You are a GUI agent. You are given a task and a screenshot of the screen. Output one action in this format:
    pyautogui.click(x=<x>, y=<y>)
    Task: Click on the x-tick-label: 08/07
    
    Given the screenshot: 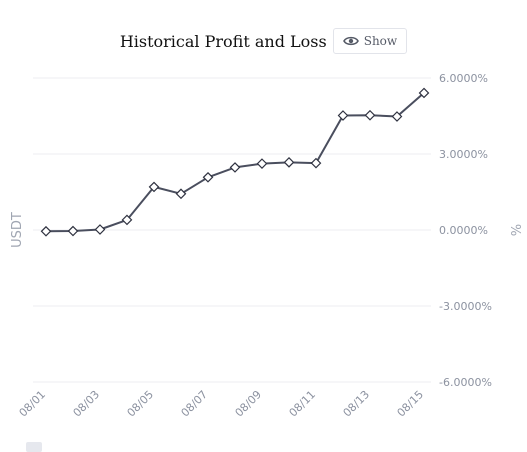 What is the action you would take?
    pyautogui.click(x=195, y=404)
    